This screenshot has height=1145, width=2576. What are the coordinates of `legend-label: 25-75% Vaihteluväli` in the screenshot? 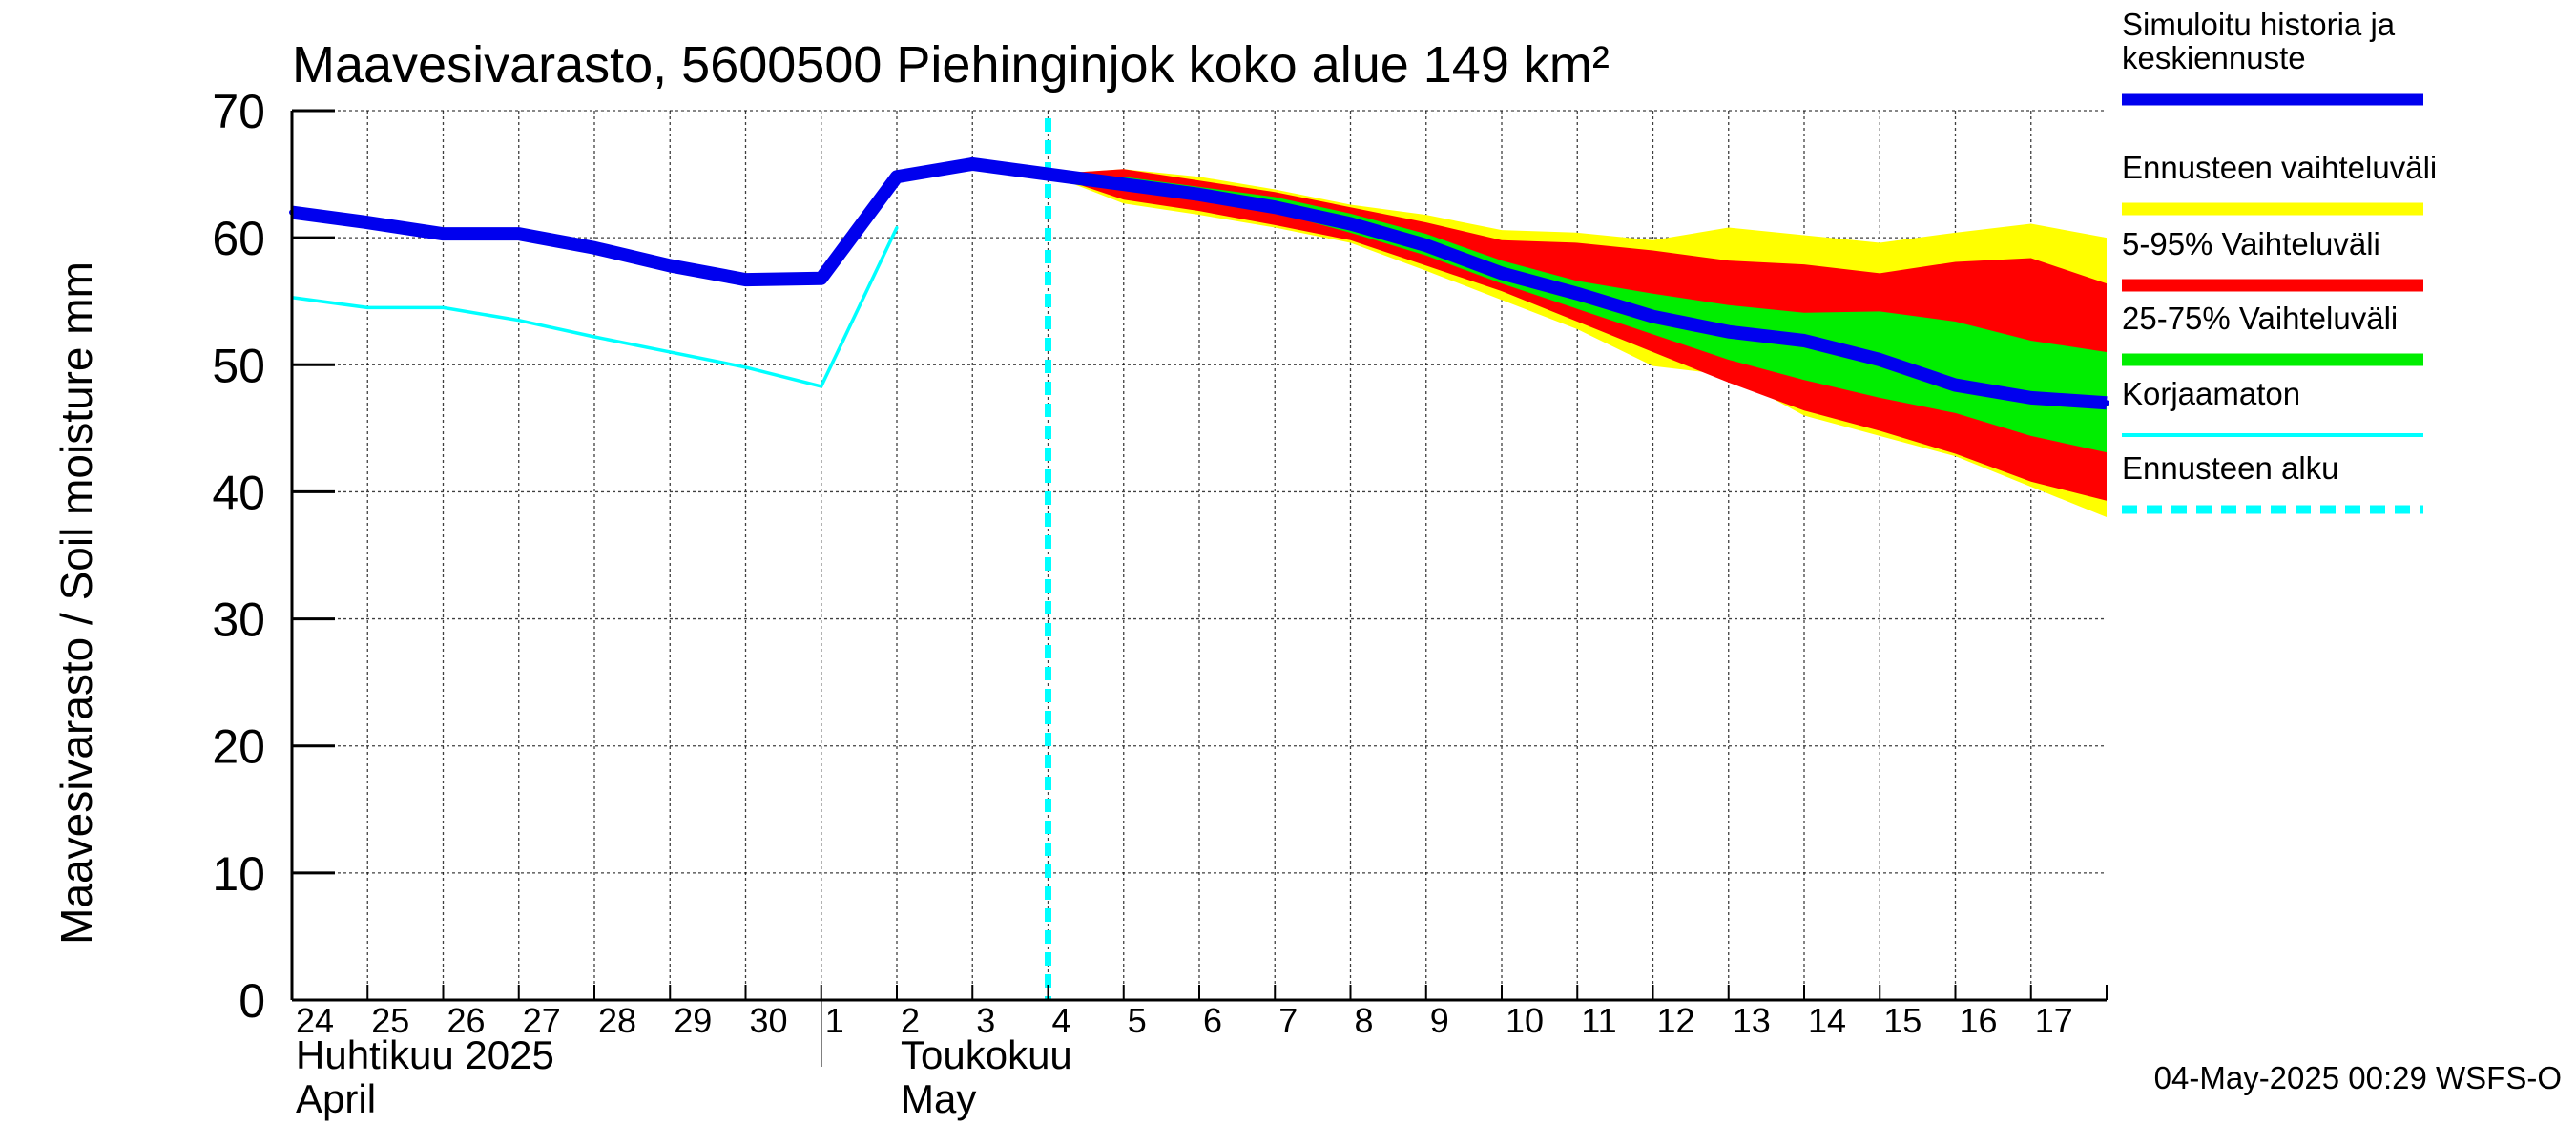 It's located at (2260, 318).